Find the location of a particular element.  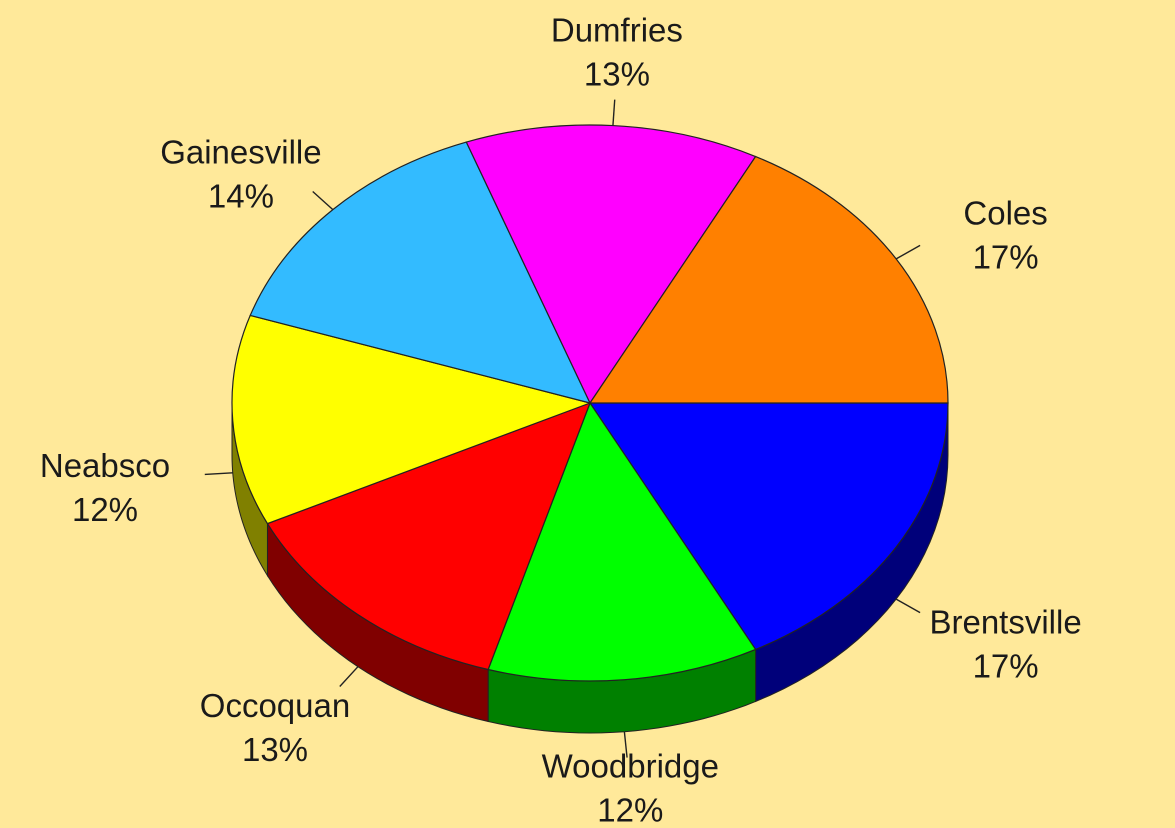

slice-label-dumfries: Dumfries 13% is located at coordinates (617, 52).